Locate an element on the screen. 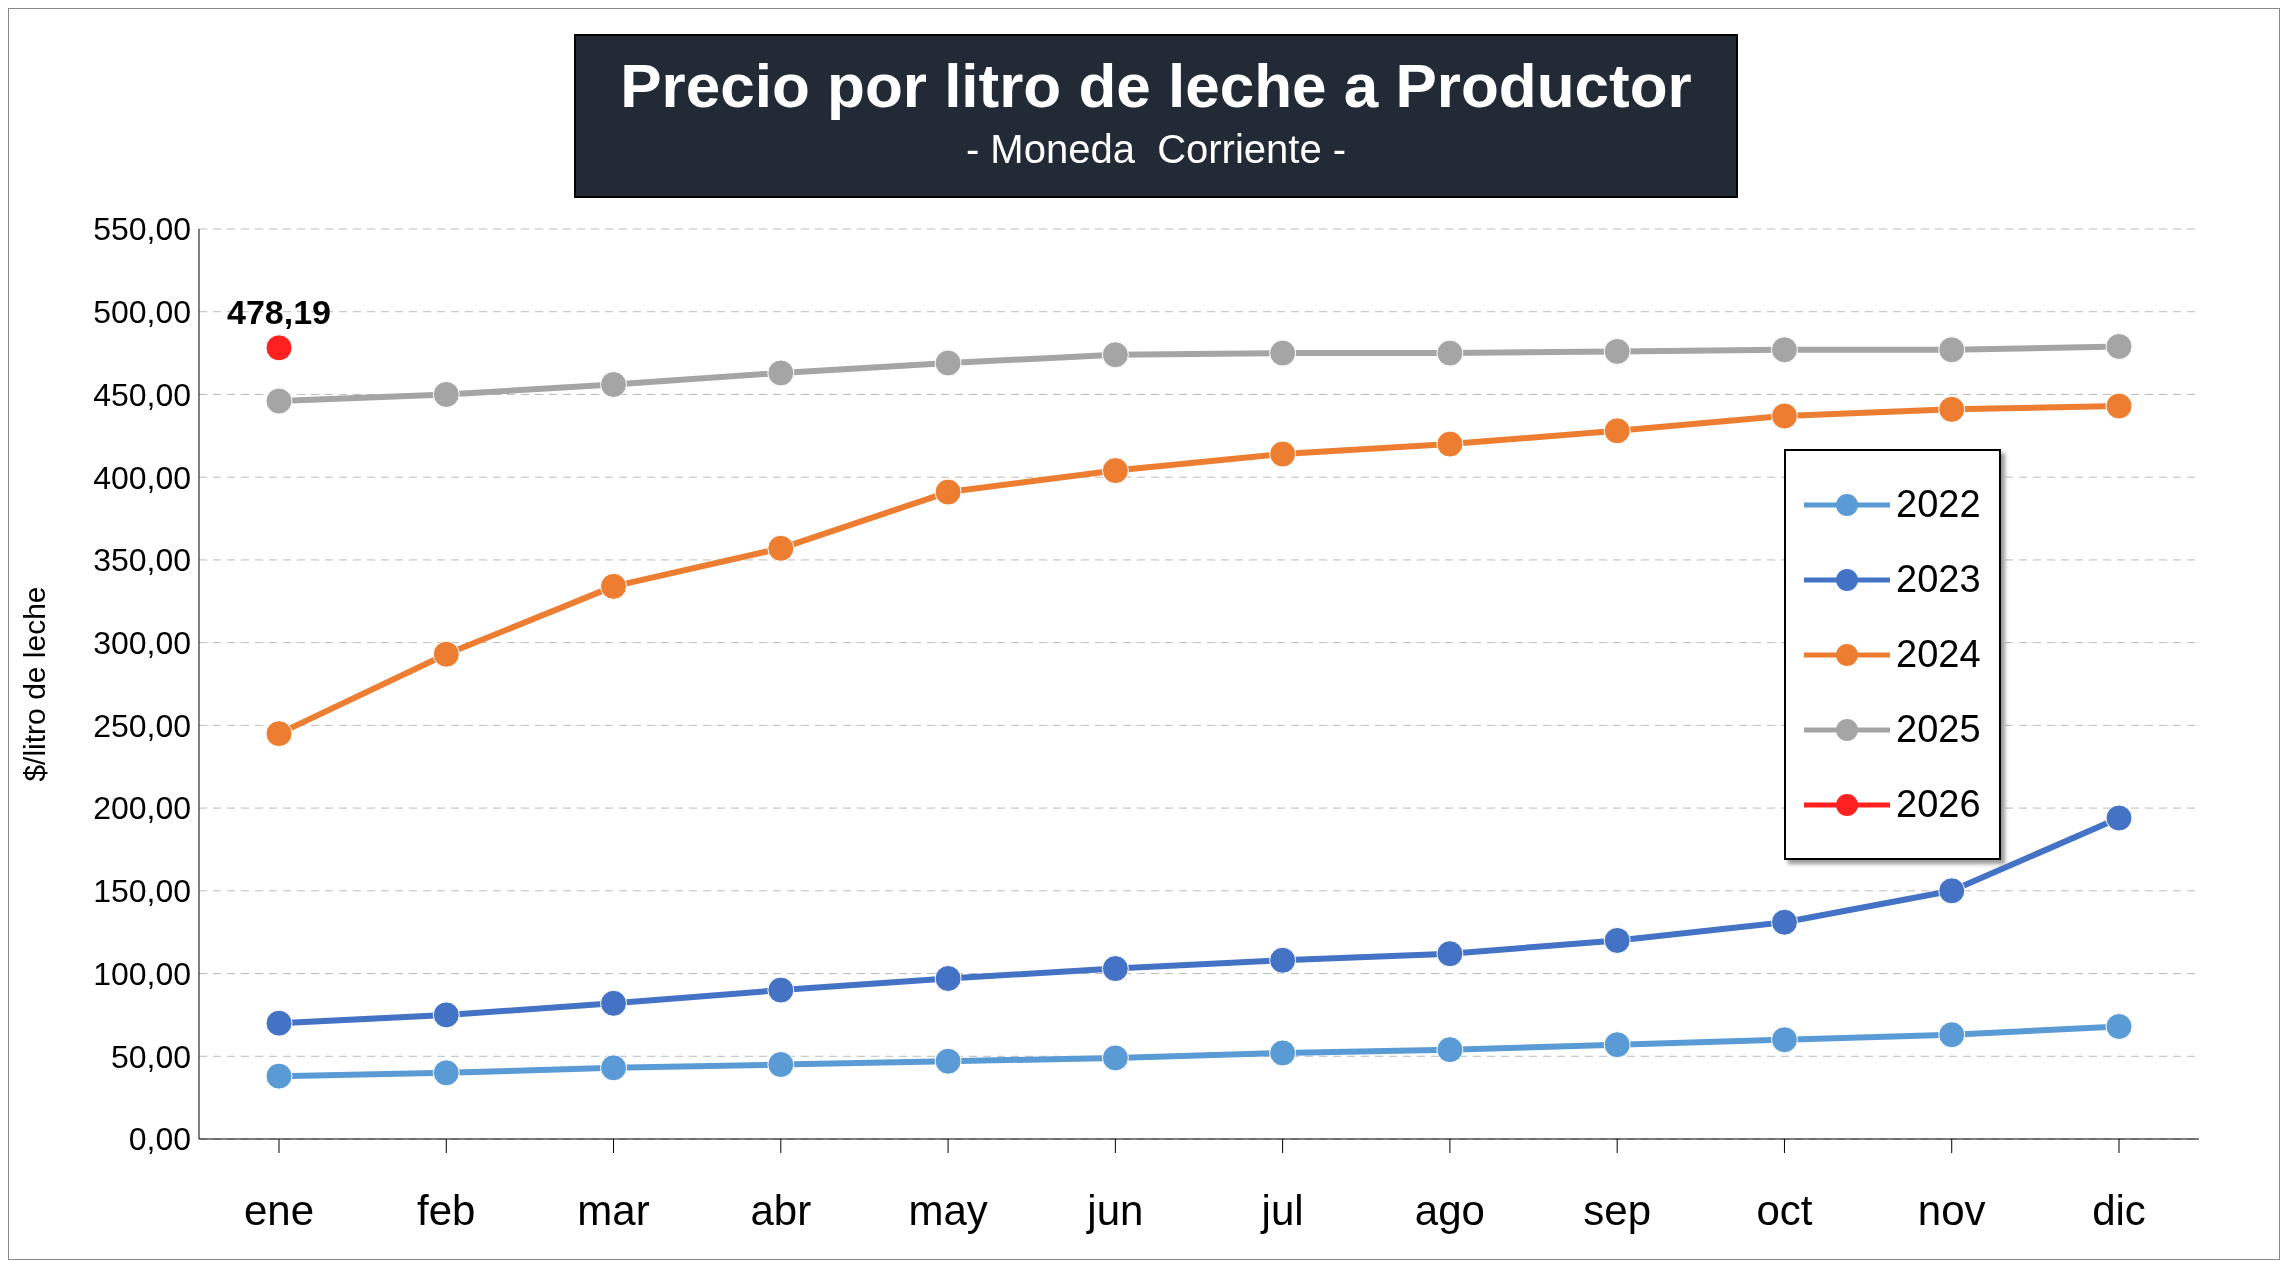  y-axis-title: $/litro de leche is located at coordinates (34, 684).